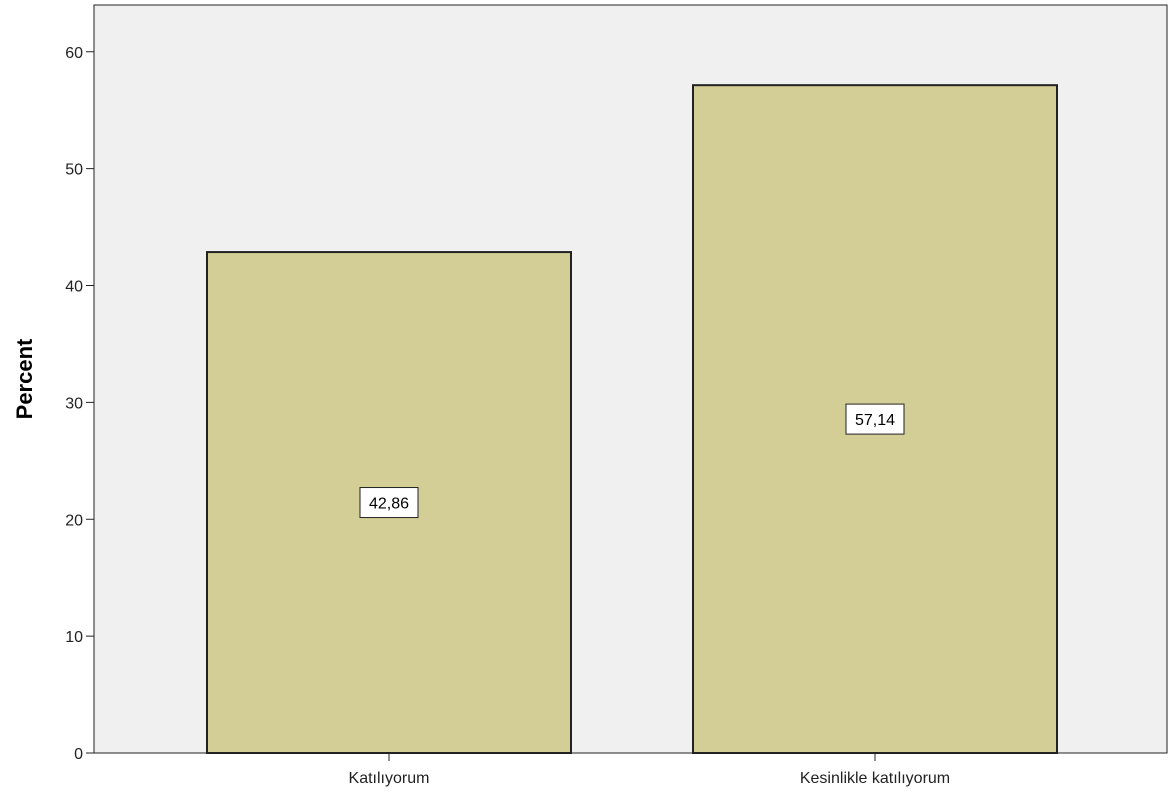 The width and height of the screenshot is (1173, 801). Describe the element at coordinates (24, 378) in the screenshot. I see `y-axis-title: Percent` at that location.